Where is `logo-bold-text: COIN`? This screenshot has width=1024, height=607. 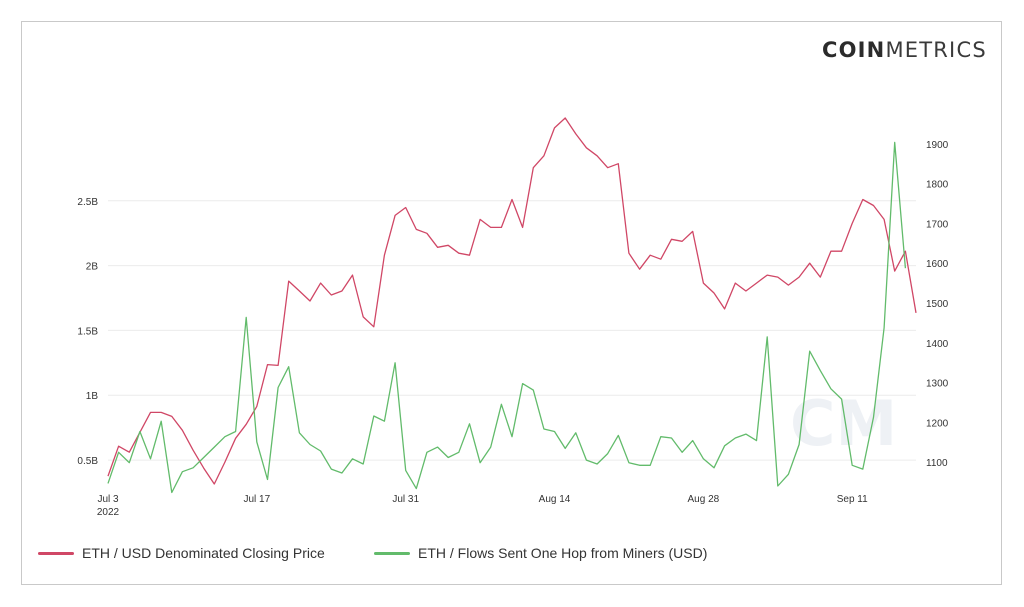 logo-bold-text: COIN is located at coordinates (854, 50).